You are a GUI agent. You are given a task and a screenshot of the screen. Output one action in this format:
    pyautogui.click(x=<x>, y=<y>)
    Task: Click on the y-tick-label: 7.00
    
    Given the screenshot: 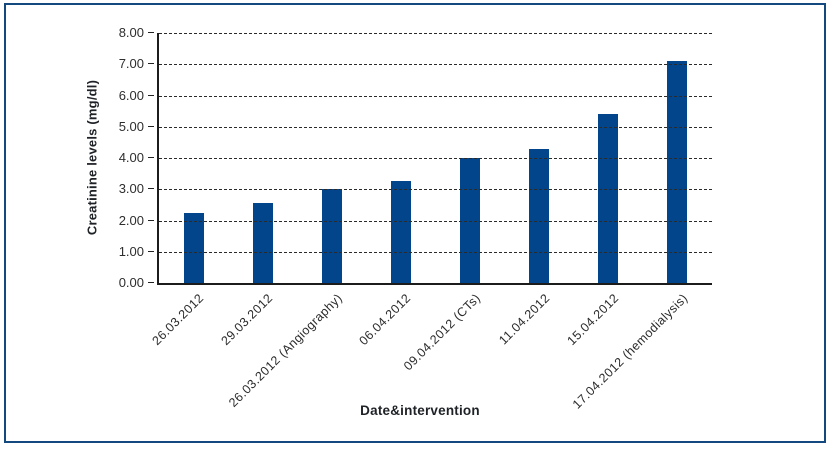 What is the action you would take?
    pyautogui.click(x=131, y=64)
    